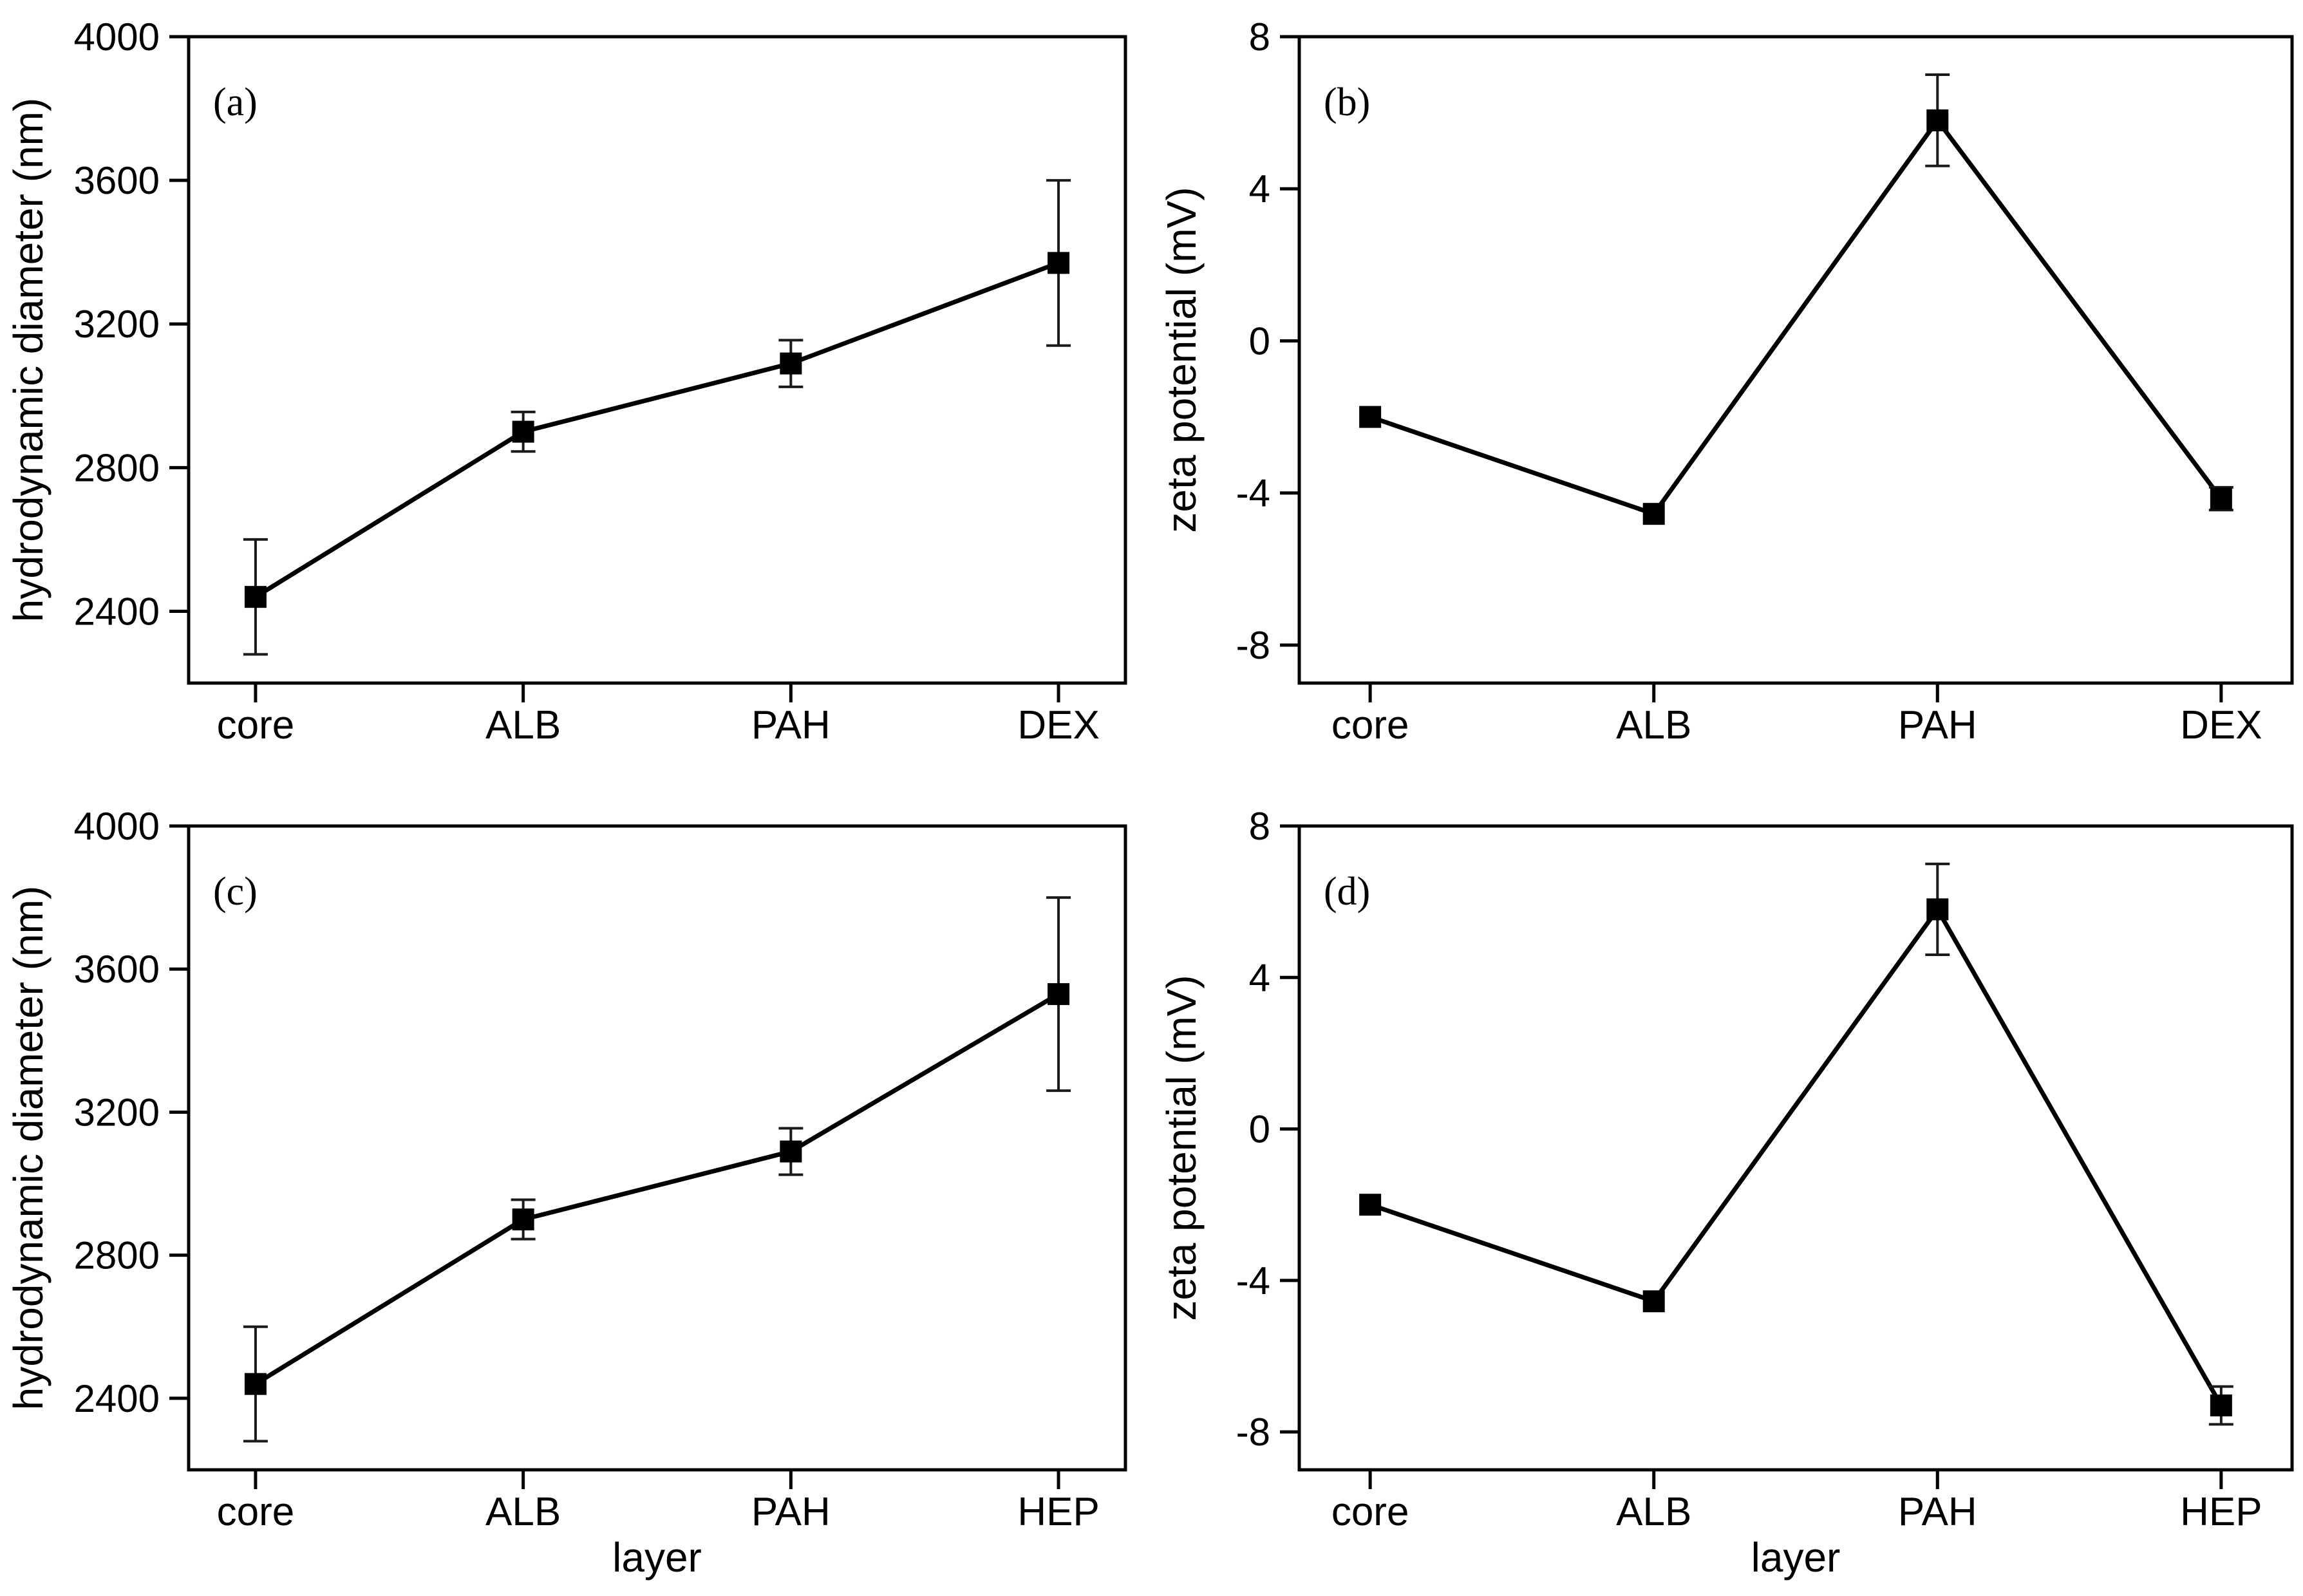 The height and width of the screenshot is (1596, 2303). What do you see at coordinates (1347, 892) in the screenshot?
I see `panel-letter: (d)` at bounding box center [1347, 892].